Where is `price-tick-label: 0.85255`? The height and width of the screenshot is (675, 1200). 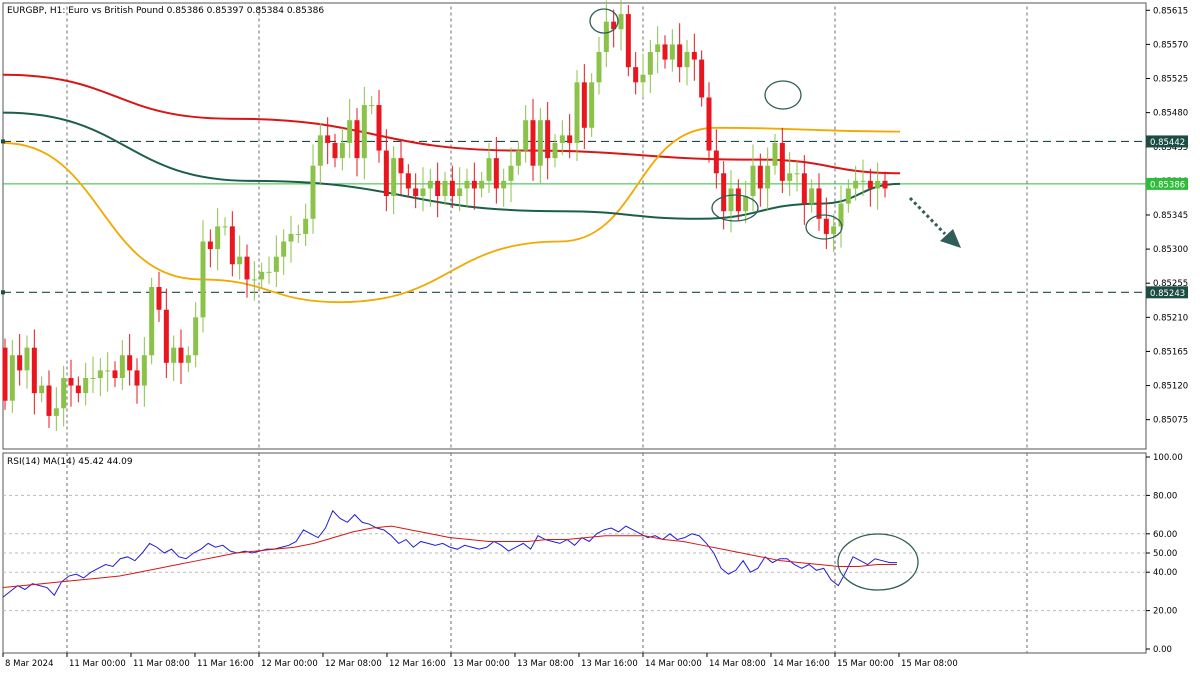
price-tick-label: 0.85255 is located at coordinates (1170, 284).